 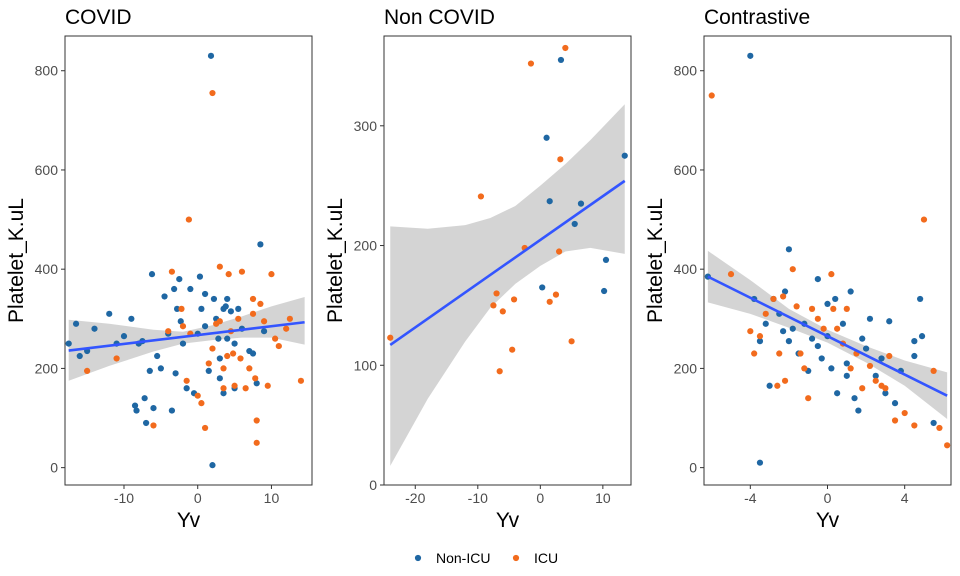 I want to click on x-tick-label: -10, so click(x=478, y=498).